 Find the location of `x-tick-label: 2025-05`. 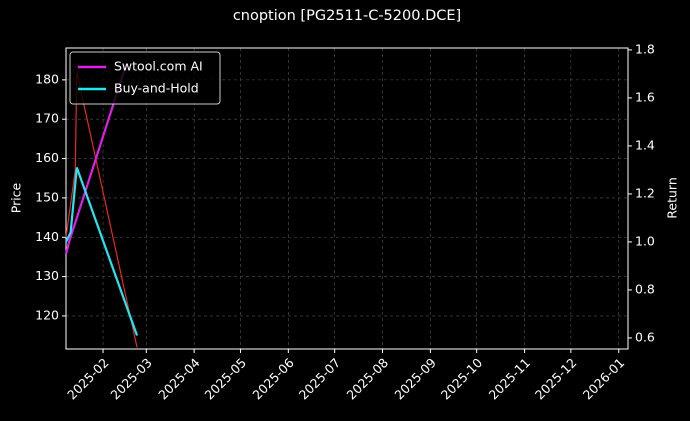

x-tick-label: 2025-05 is located at coordinates (226, 379).